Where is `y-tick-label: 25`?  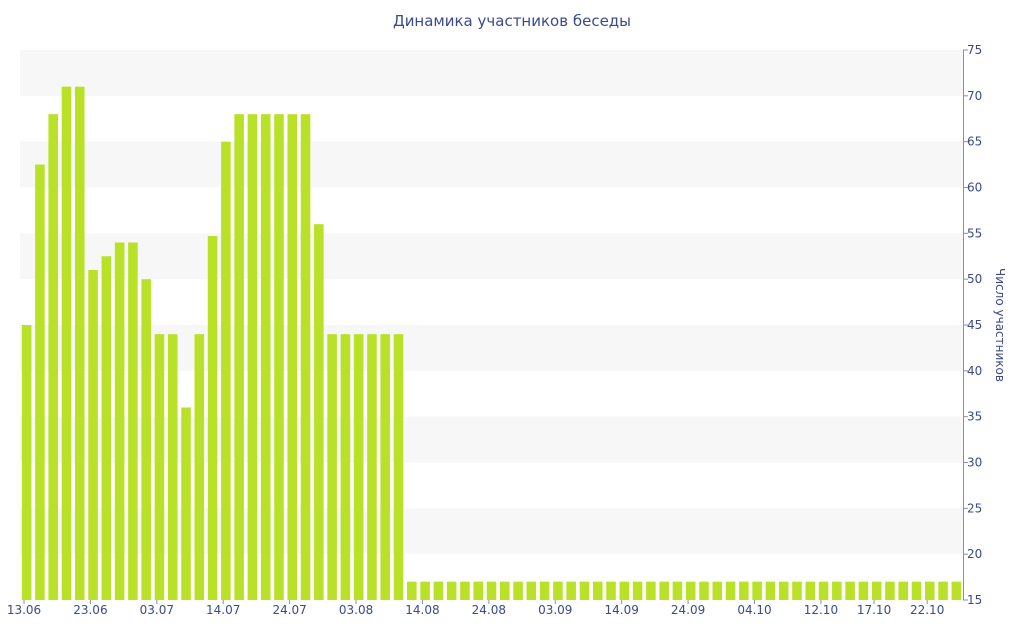
y-tick-label: 25 is located at coordinates (974, 508).